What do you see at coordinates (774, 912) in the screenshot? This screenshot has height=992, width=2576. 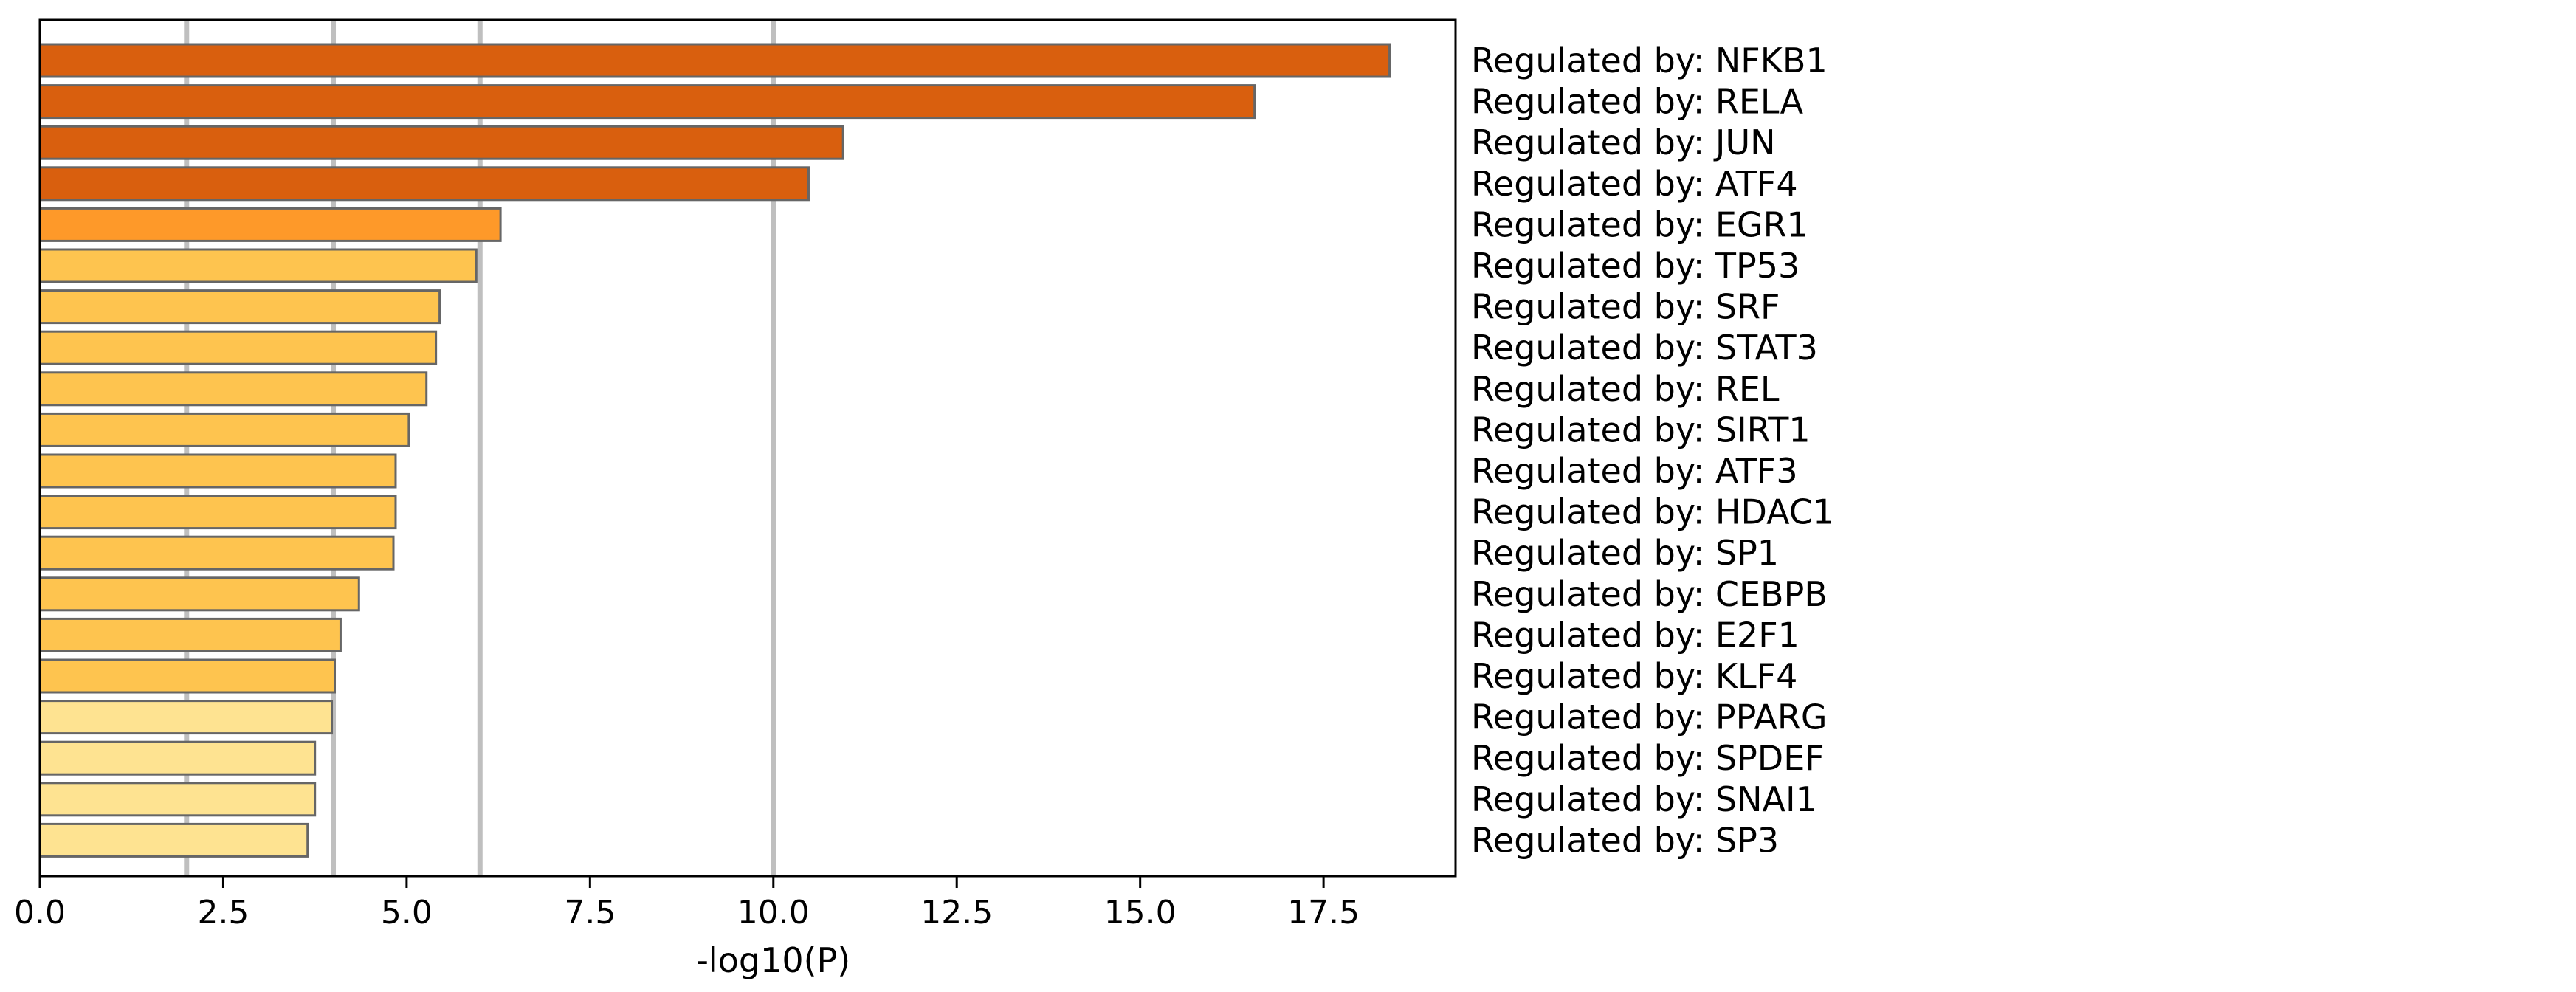 I see `x-tick-label: 10.0` at bounding box center [774, 912].